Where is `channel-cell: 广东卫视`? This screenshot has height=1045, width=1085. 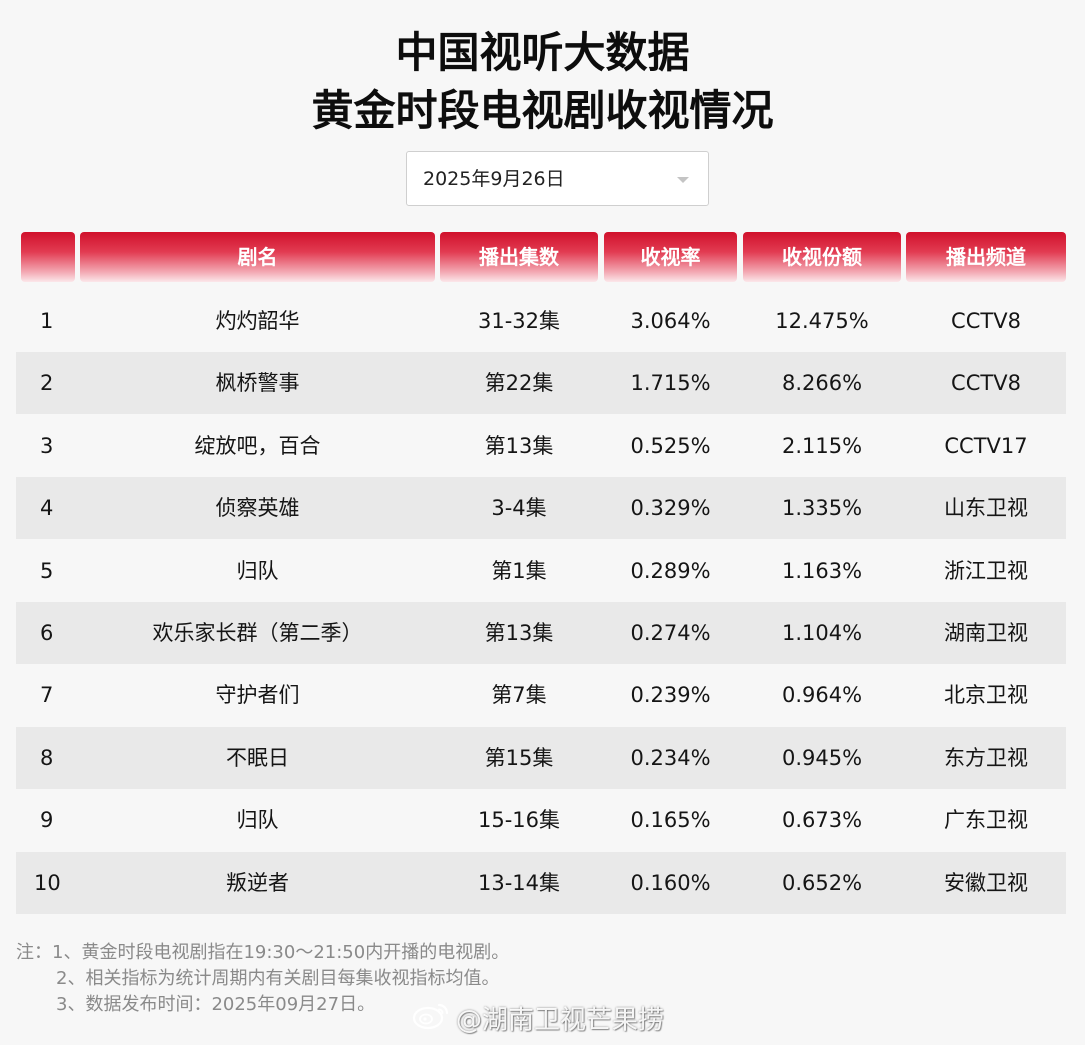 channel-cell: 广东卫视 is located at coordinates (986, 820).